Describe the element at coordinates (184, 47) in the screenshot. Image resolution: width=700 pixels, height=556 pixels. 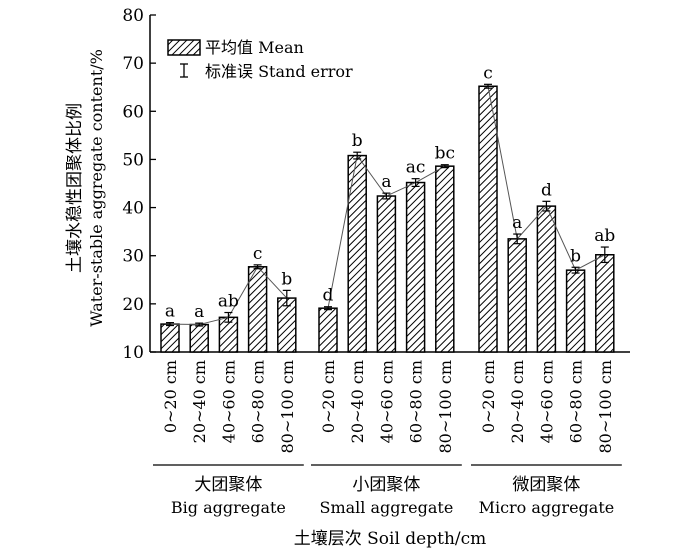
I see `legend-mean-swatch` at that location.